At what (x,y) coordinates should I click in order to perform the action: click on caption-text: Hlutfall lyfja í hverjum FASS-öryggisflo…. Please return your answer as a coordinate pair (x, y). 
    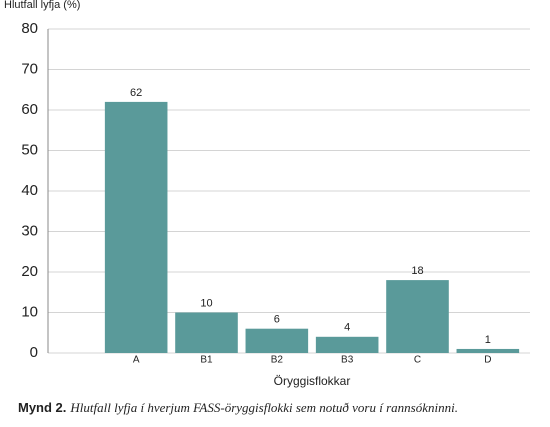
    Looking at the image, I should click on (263, 407).